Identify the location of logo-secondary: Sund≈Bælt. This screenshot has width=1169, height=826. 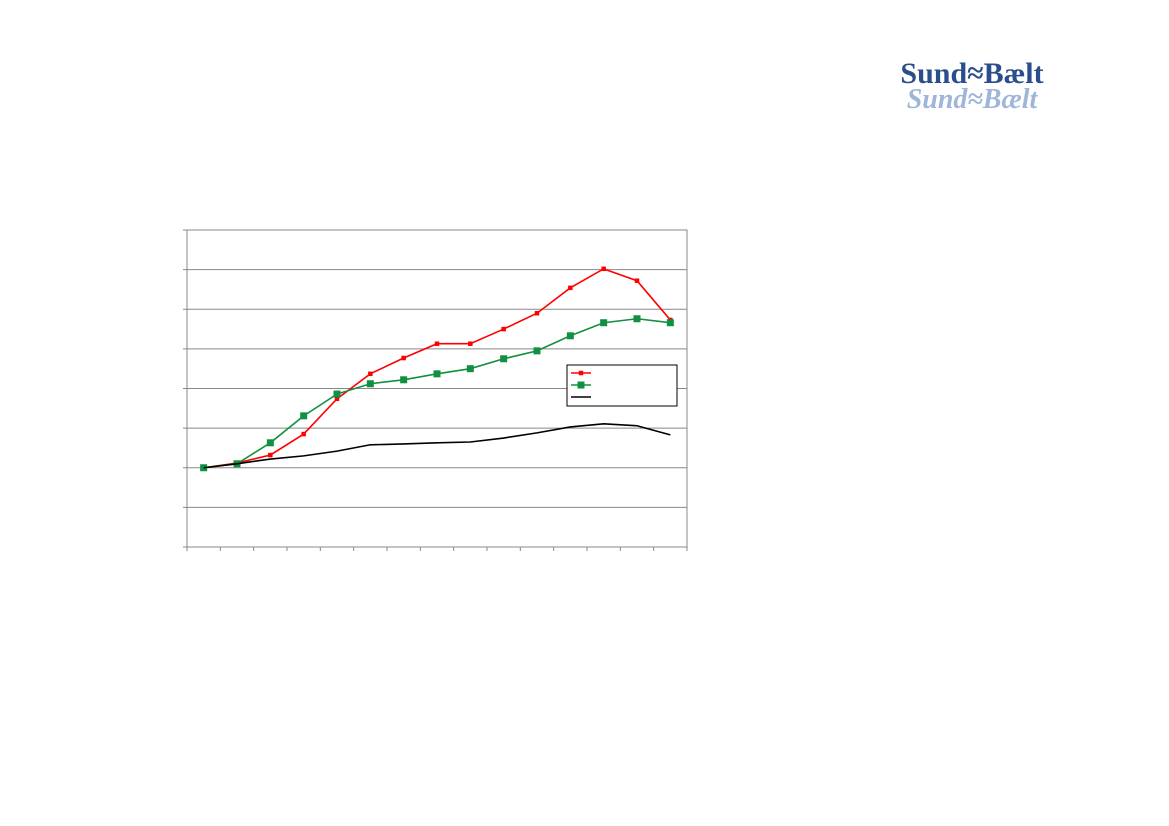
(973, 99).